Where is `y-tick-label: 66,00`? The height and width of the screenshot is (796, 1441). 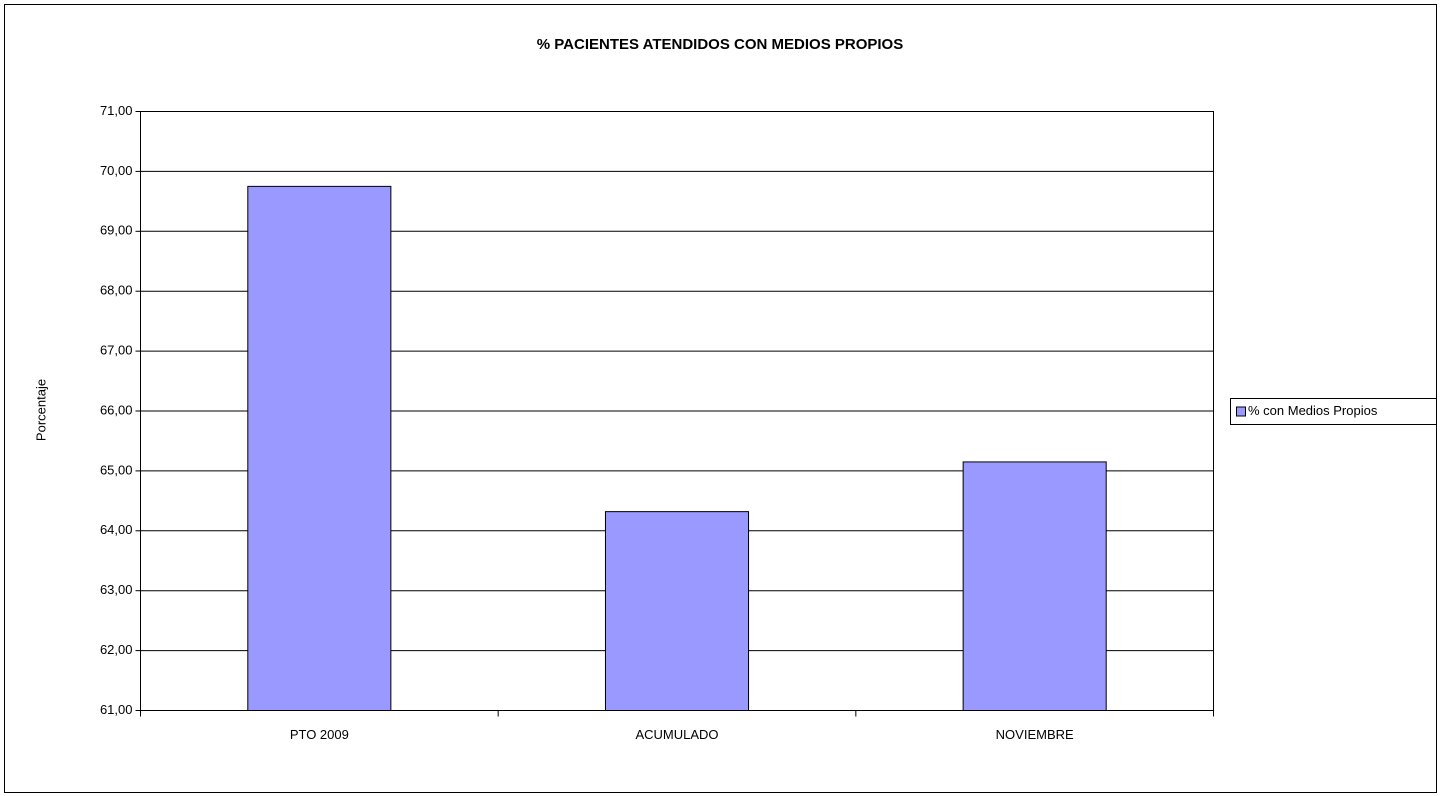 y-tick-label: 66,00 is located at coordinates (116, 409).